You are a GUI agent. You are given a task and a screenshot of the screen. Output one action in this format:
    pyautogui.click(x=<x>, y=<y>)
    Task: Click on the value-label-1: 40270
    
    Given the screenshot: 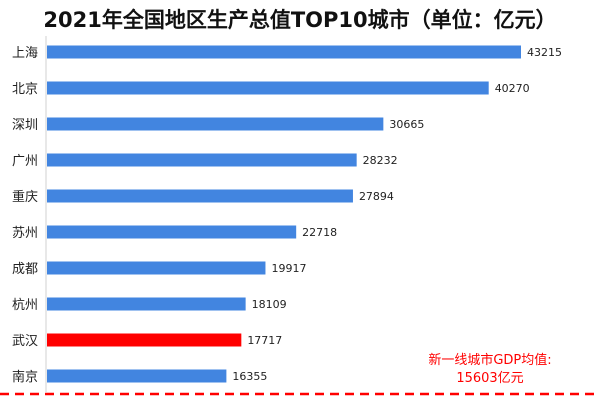 What is the action you would take?
    pyautogui.click(x=512, y=88)
    